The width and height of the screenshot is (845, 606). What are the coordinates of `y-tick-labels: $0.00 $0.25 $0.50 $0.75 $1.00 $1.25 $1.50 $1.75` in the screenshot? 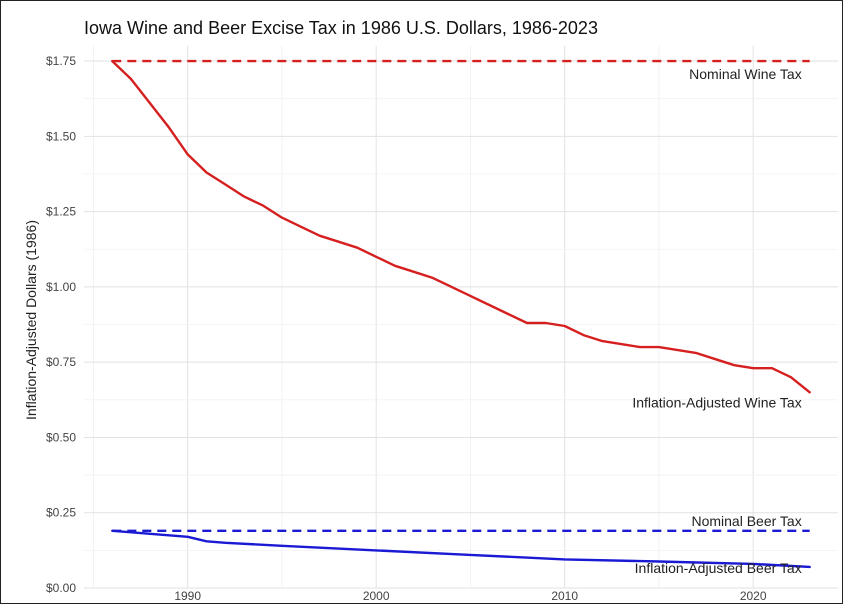 It's located at (61, 324).